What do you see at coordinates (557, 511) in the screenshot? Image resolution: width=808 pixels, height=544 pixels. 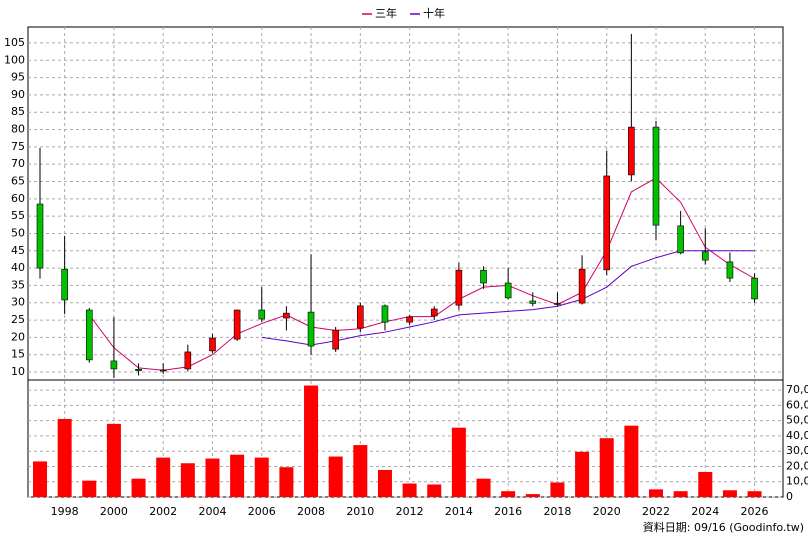 I see `x-tick-label: 2018` at bounding box center [557, 511].